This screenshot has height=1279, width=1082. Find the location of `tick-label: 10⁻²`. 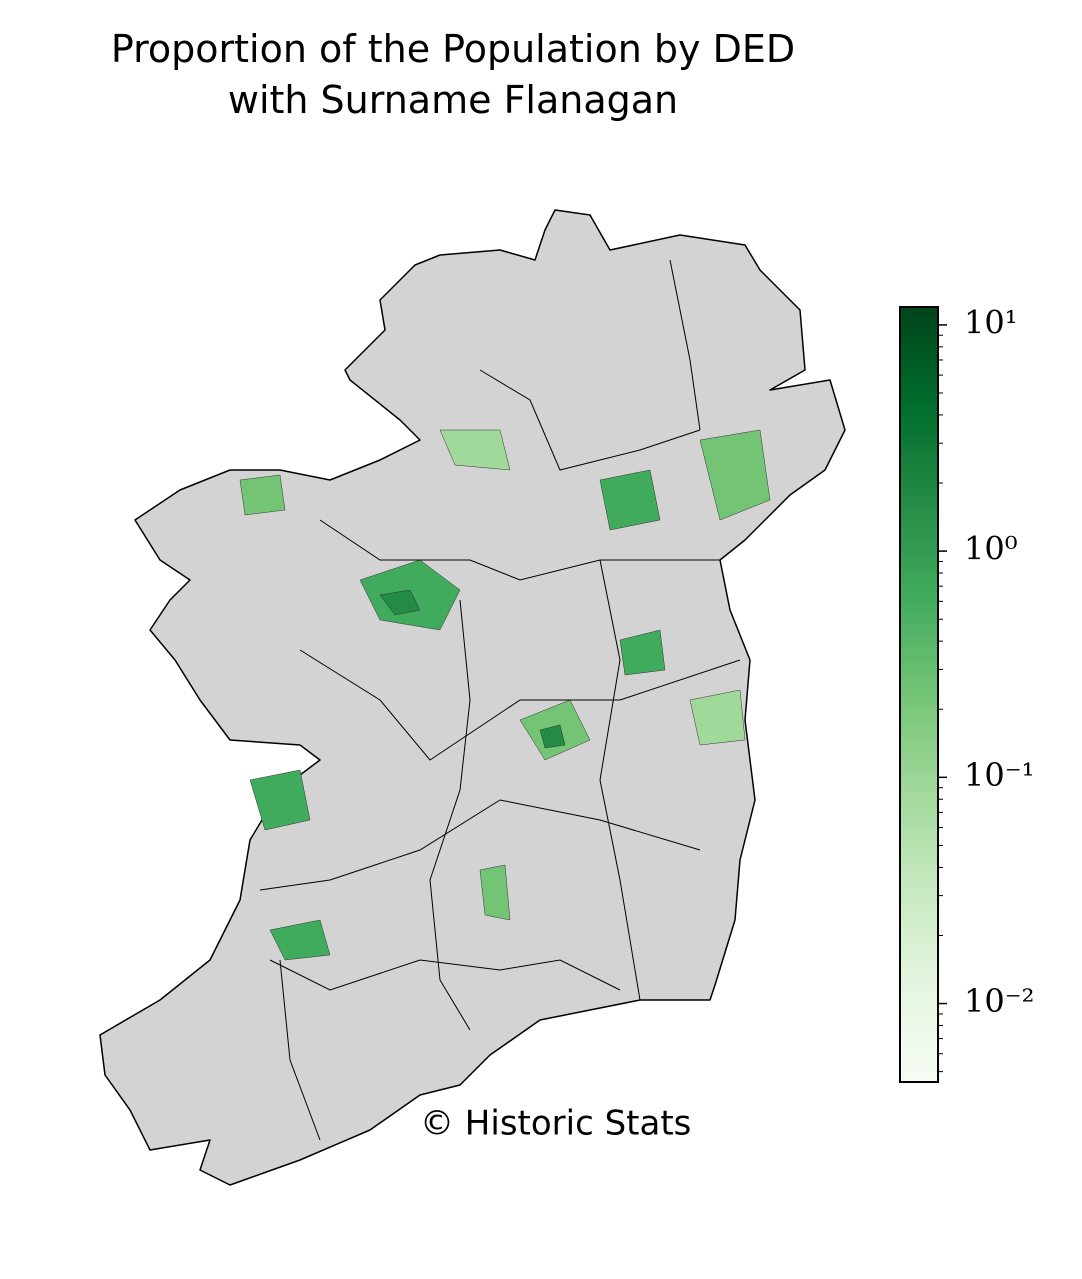

tick-label: 10⁻² is located at coordinates (999, 1001).